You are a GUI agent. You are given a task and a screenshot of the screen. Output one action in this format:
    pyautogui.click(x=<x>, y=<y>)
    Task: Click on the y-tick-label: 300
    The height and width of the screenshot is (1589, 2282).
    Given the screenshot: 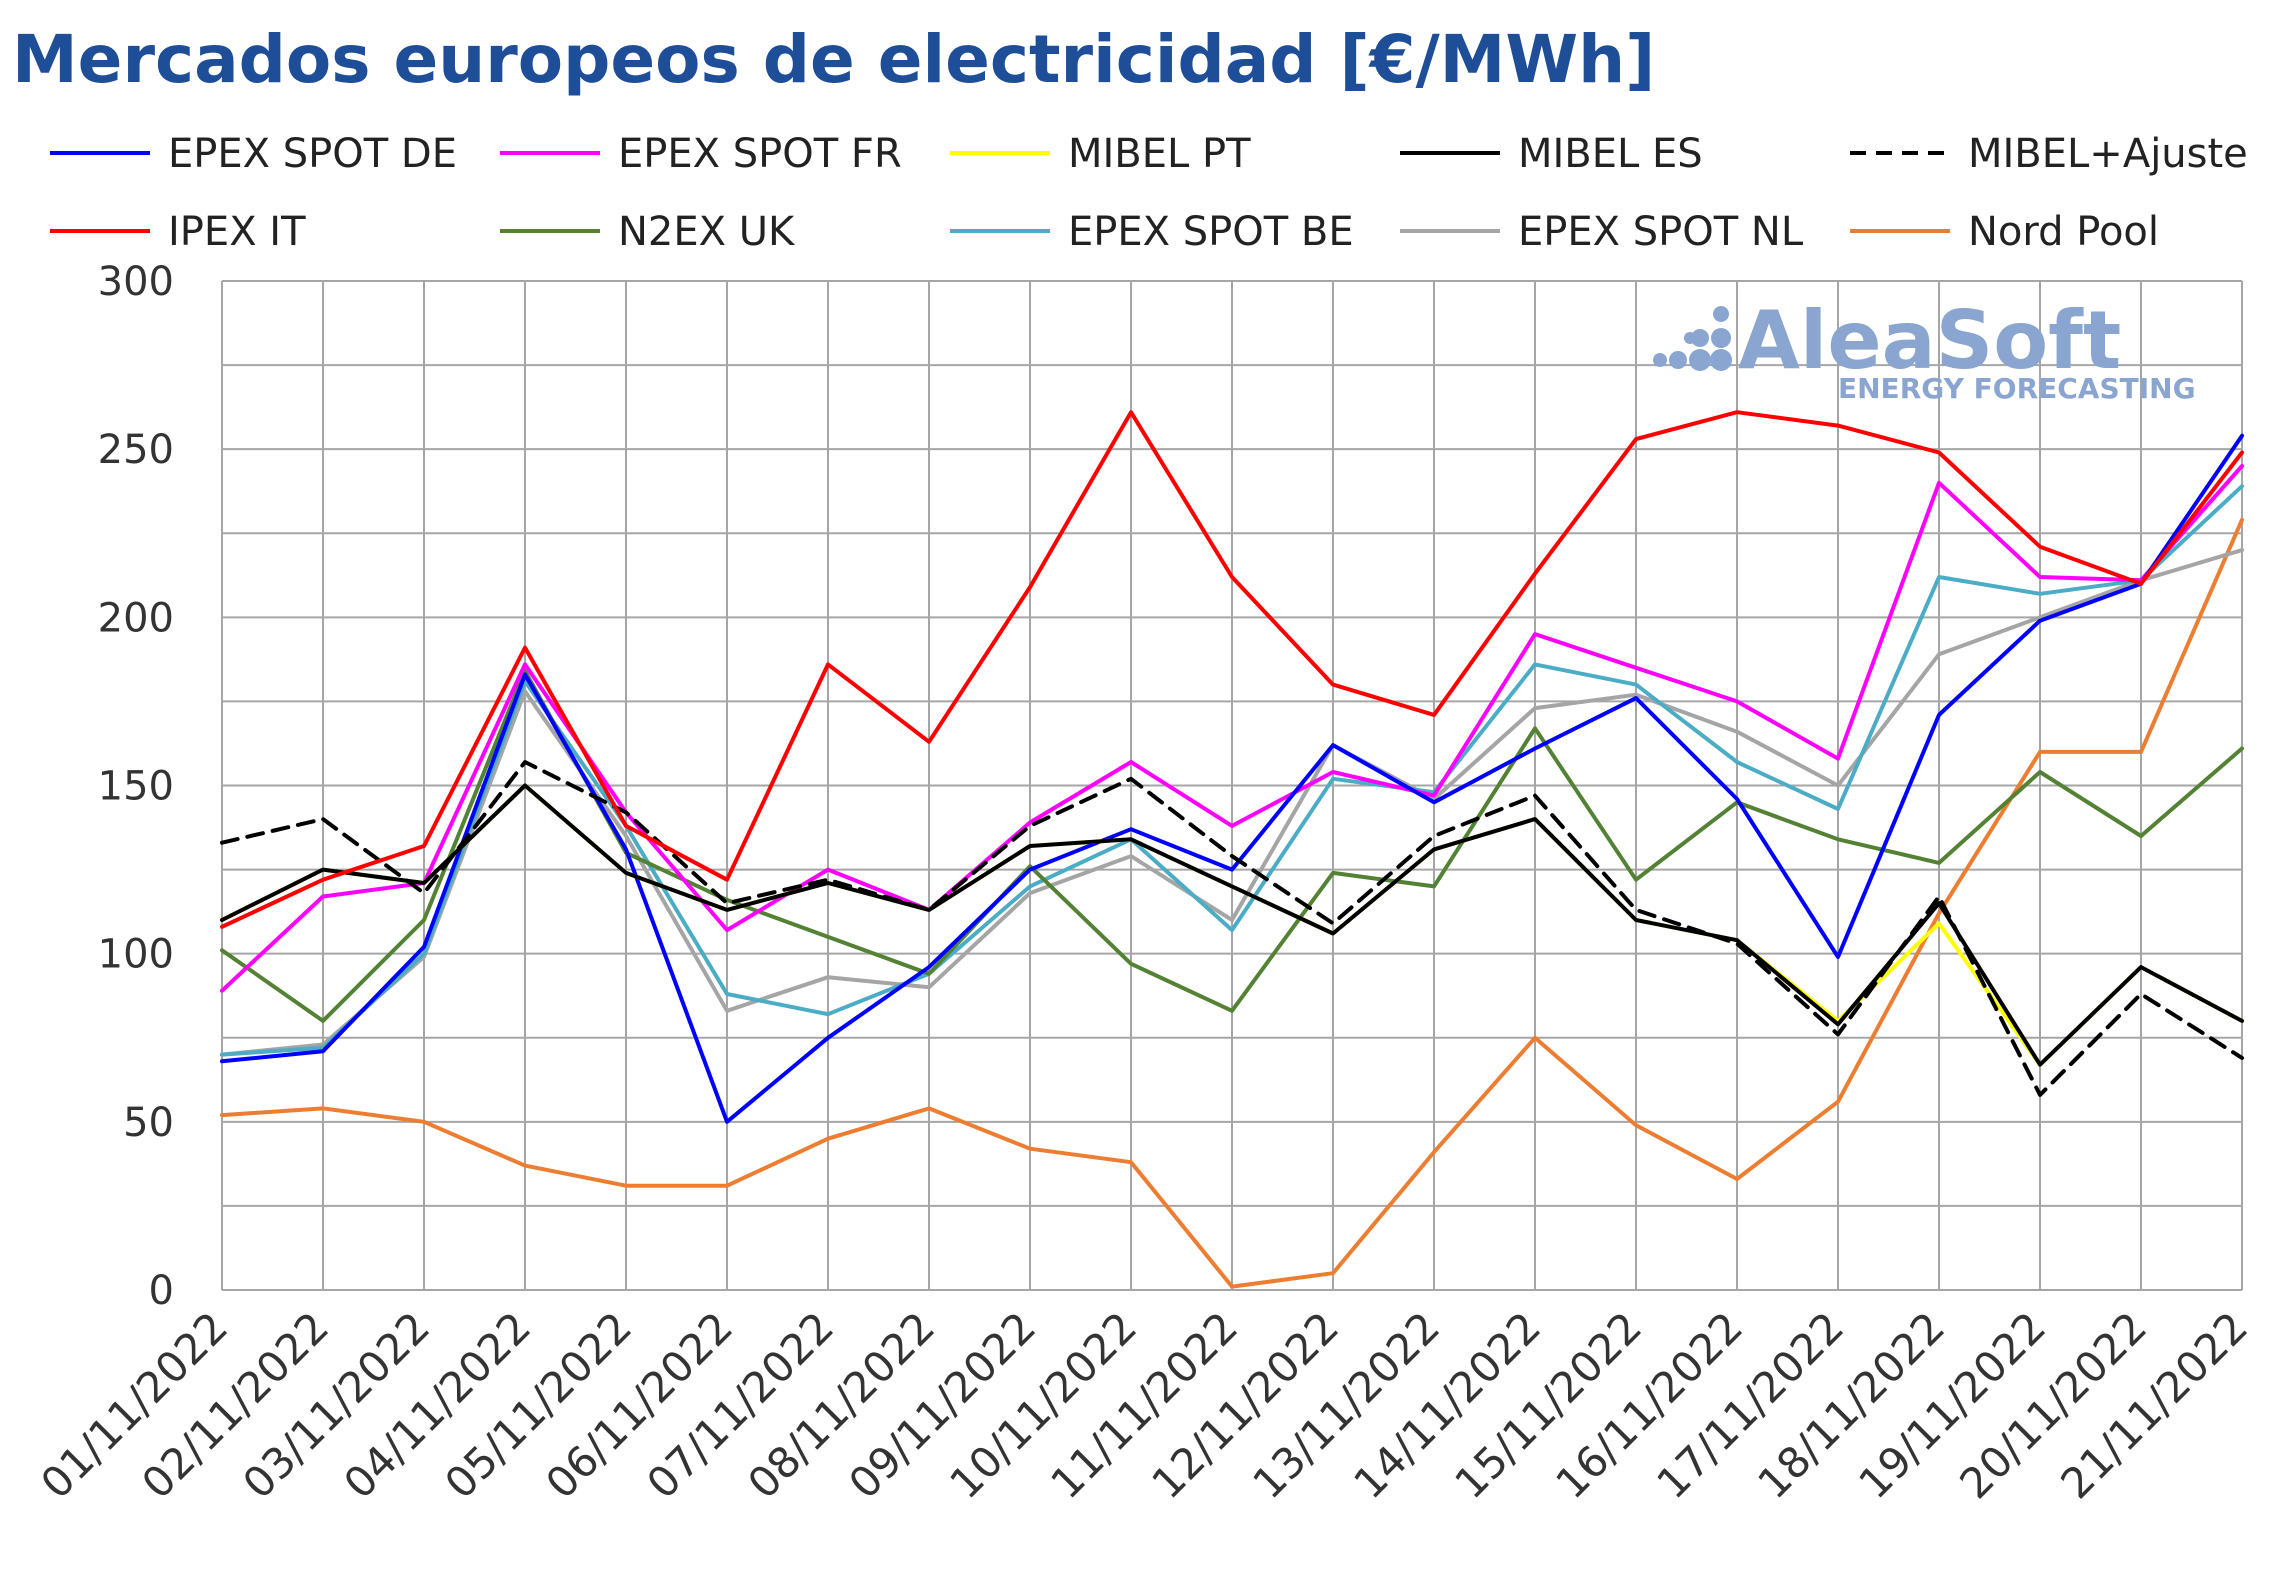 What is the action you would take?
    pyautogui.click(x=136, y=282)
    